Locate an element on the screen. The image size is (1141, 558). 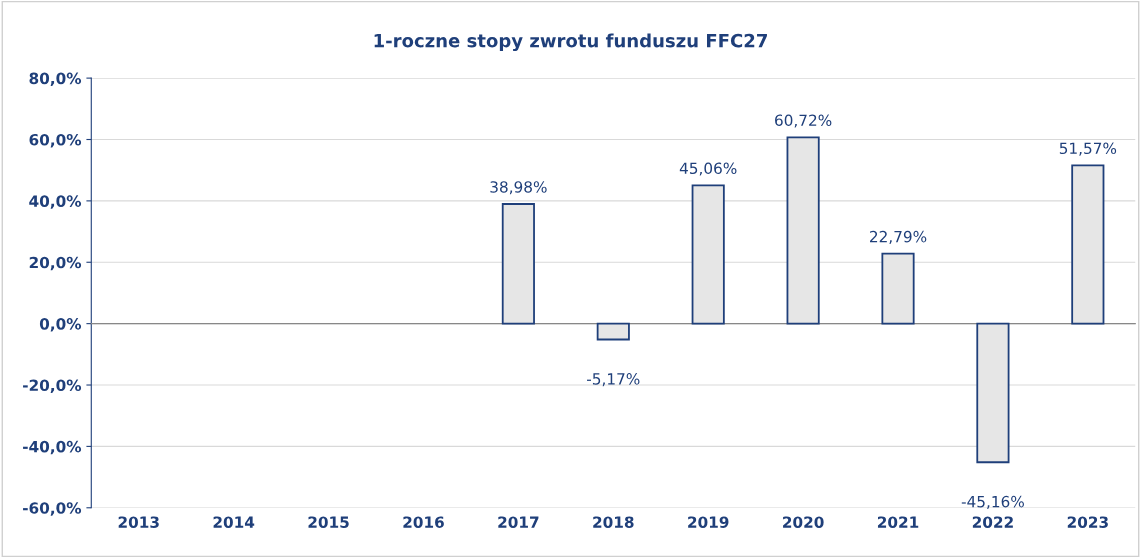
x-tick-label: 2015 is located at coordinates (328, 522).